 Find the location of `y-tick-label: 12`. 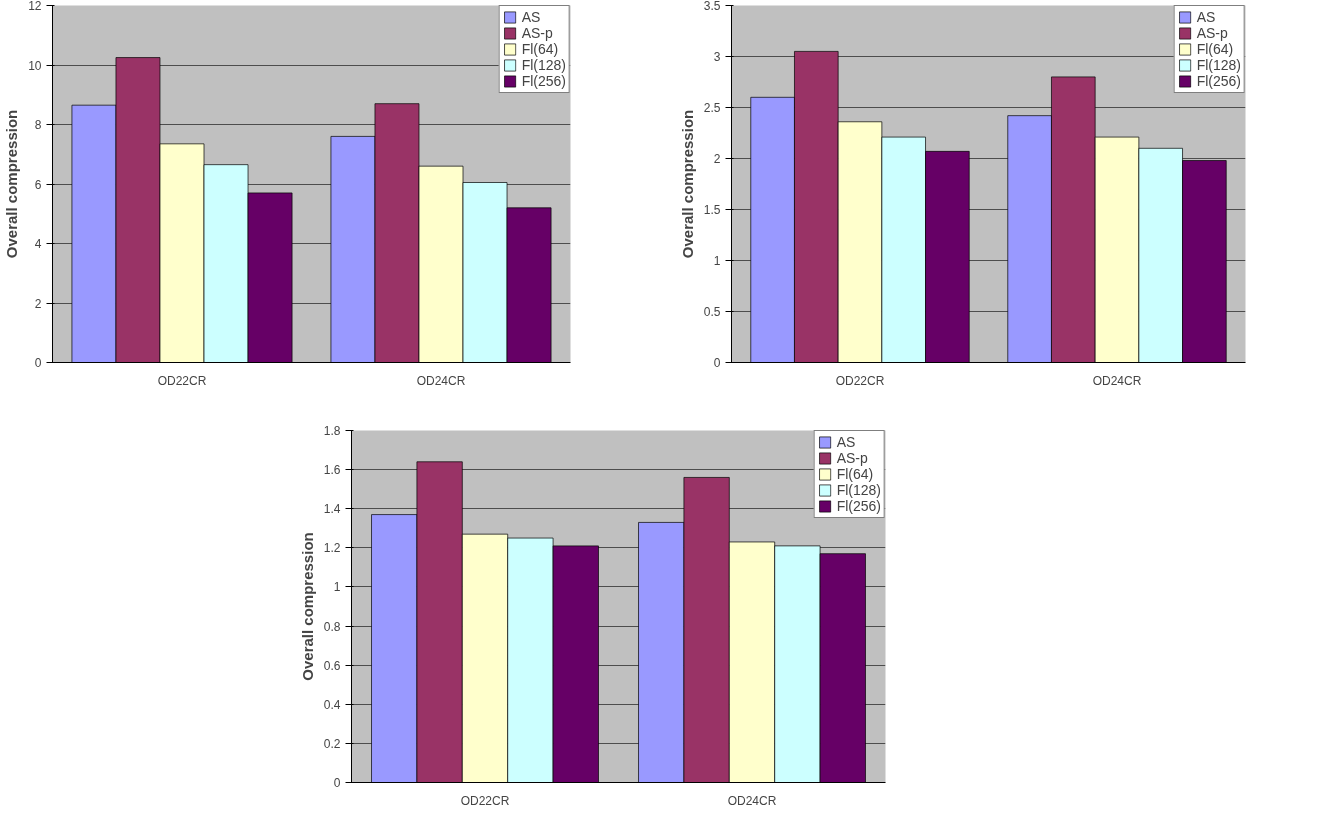

y-tick-label: 12 is located at coordinates (35, 6).